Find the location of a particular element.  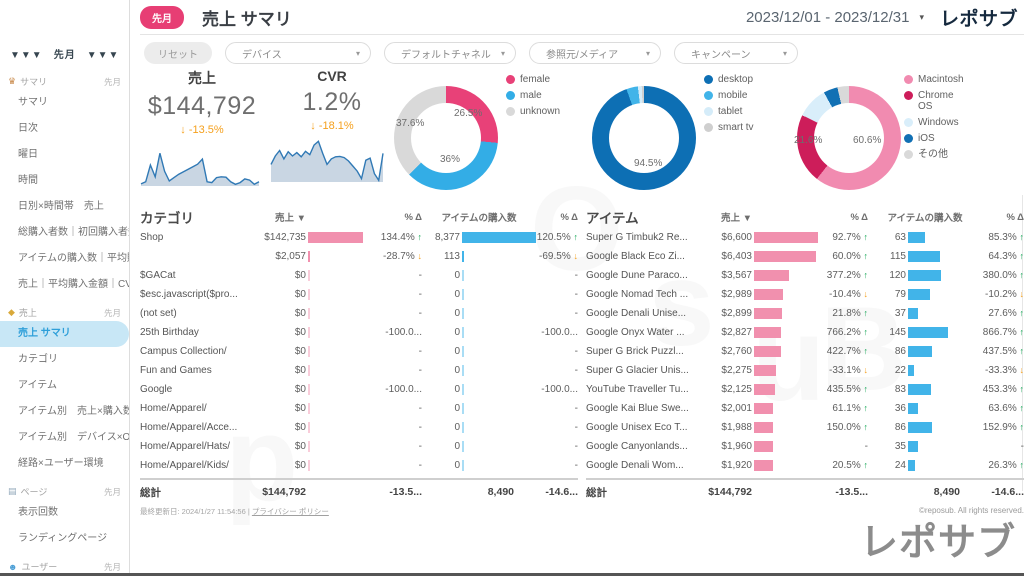

legend-item-その他: その他 is located at coordinates (937, 154).